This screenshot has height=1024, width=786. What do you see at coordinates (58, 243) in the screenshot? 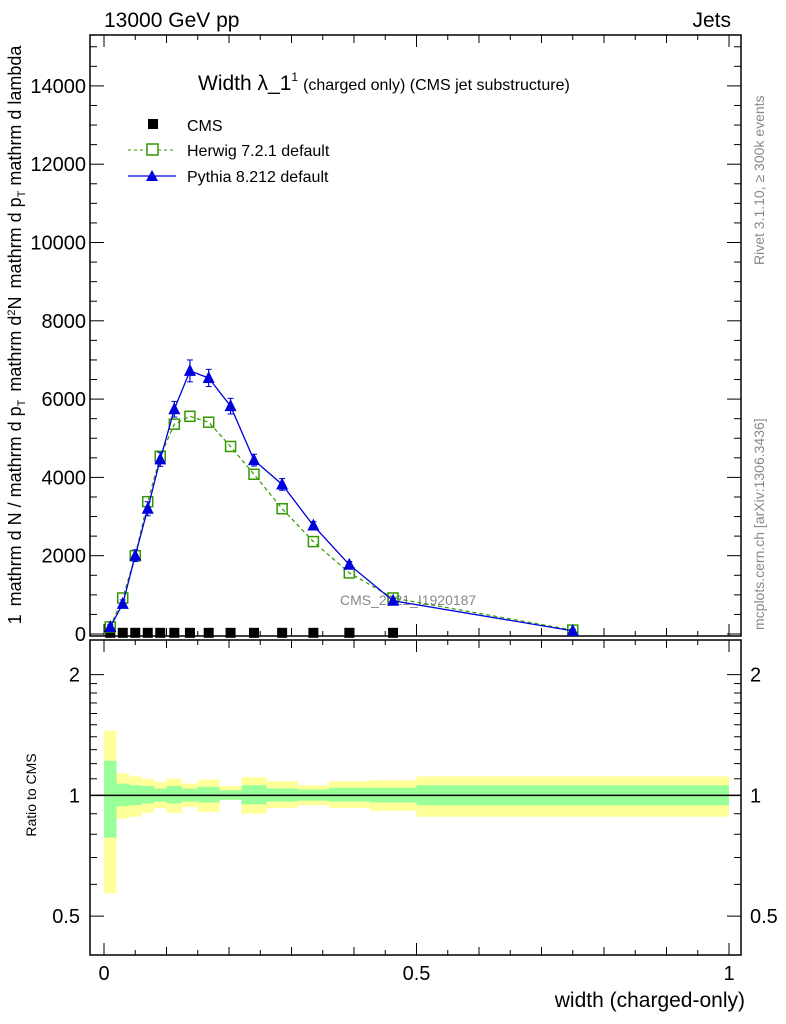
I see `y-tick-label: 10000` at bounding box center [58, 243].